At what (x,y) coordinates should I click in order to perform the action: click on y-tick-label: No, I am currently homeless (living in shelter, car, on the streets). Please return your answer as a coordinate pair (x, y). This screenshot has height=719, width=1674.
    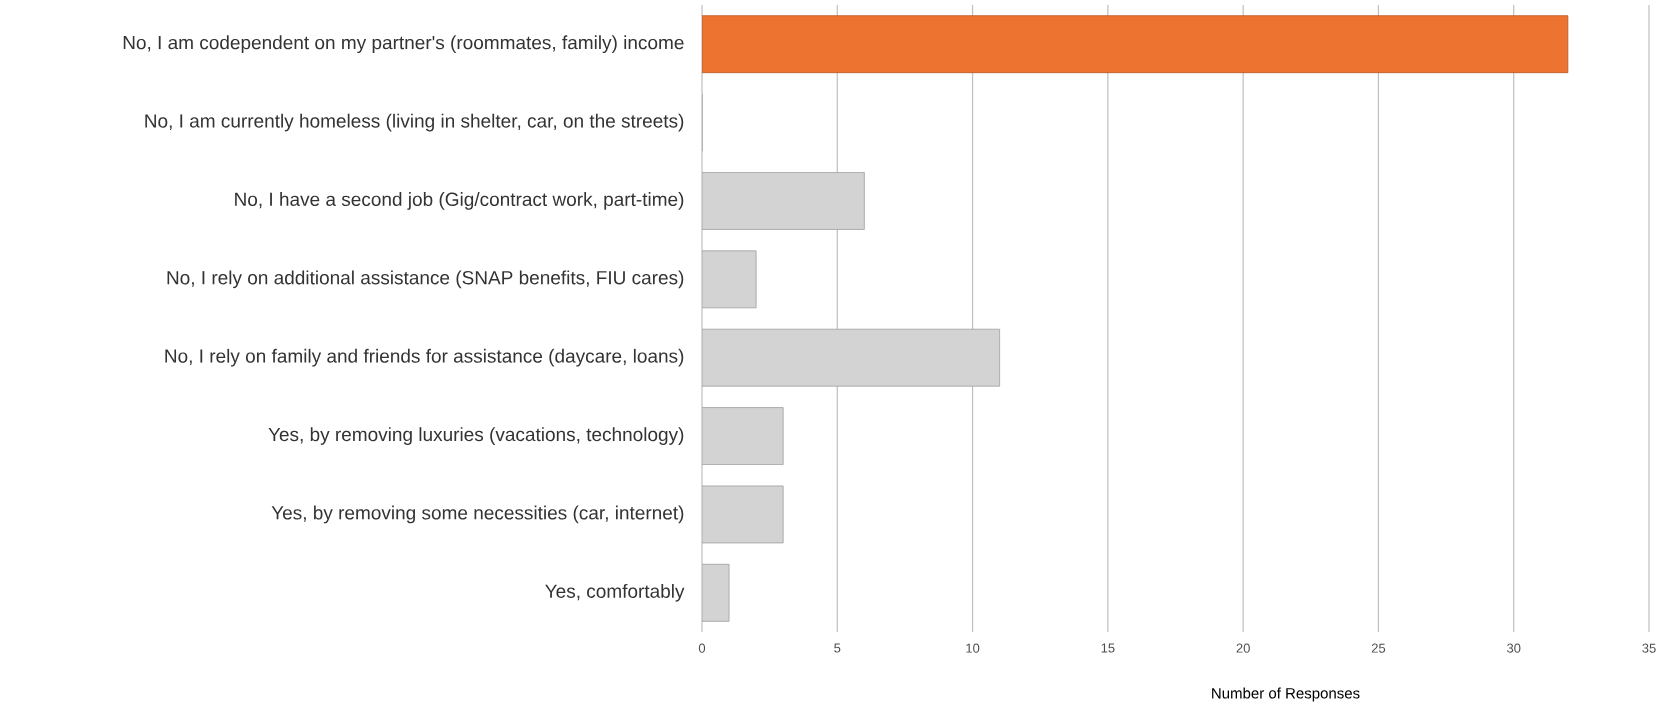
    Looking at the image, I should click on (414, 122).